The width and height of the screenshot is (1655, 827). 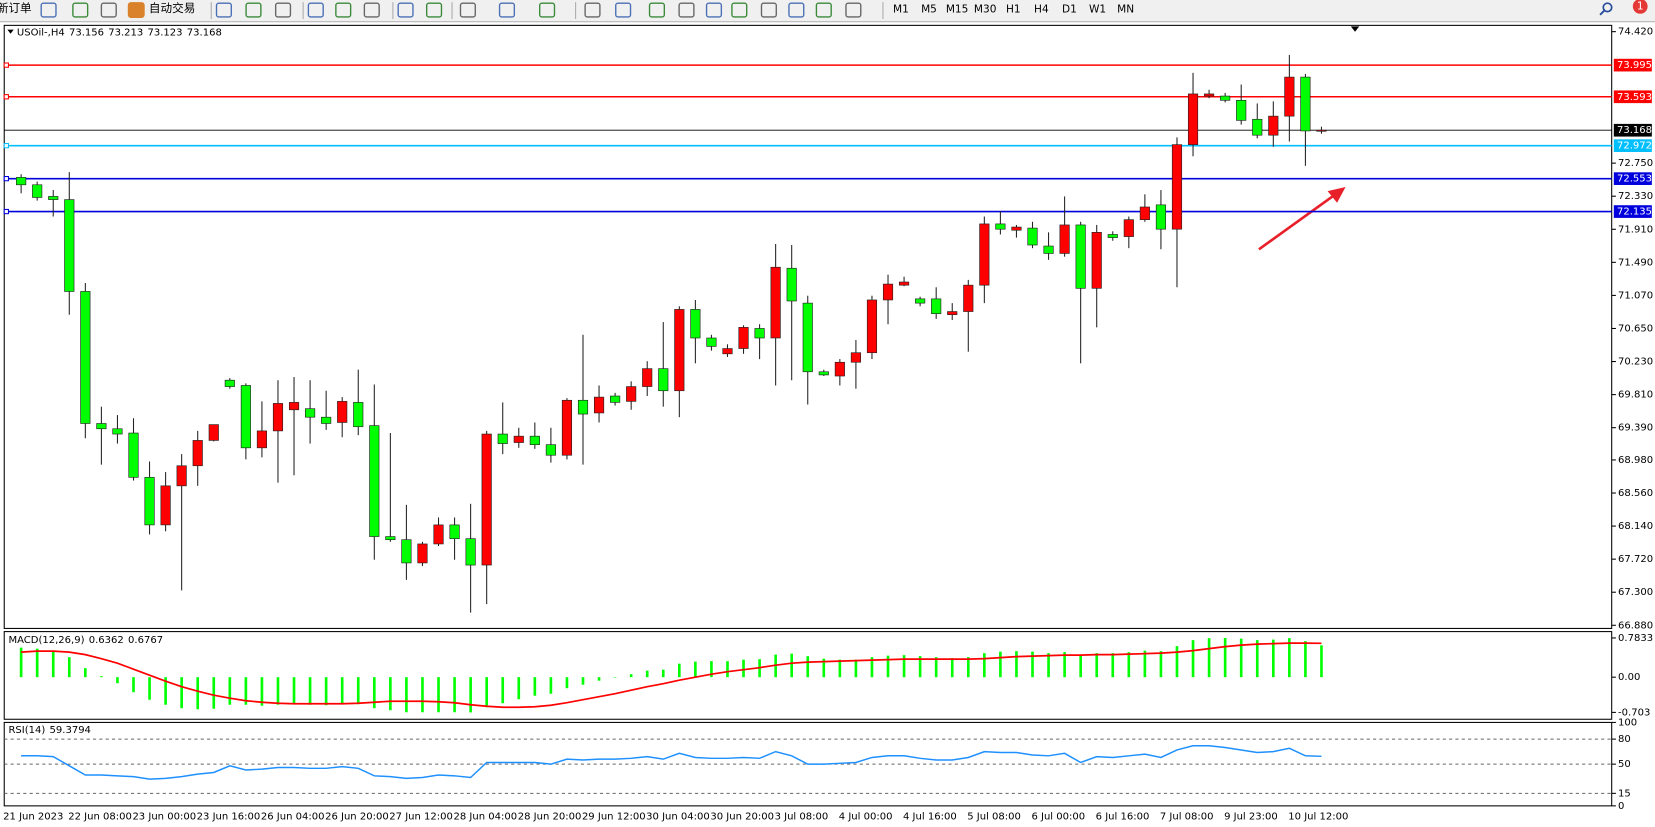 What do you see at coordinates (1069, 10) in the screenshot?
I see `timeframe-button: D1` at bounding box center [1069, 10].